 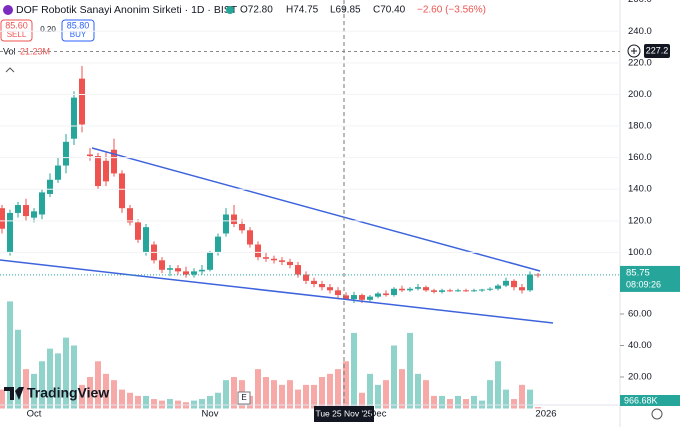 I want to click on buy-label: BUY, so click(x=78, y=34).